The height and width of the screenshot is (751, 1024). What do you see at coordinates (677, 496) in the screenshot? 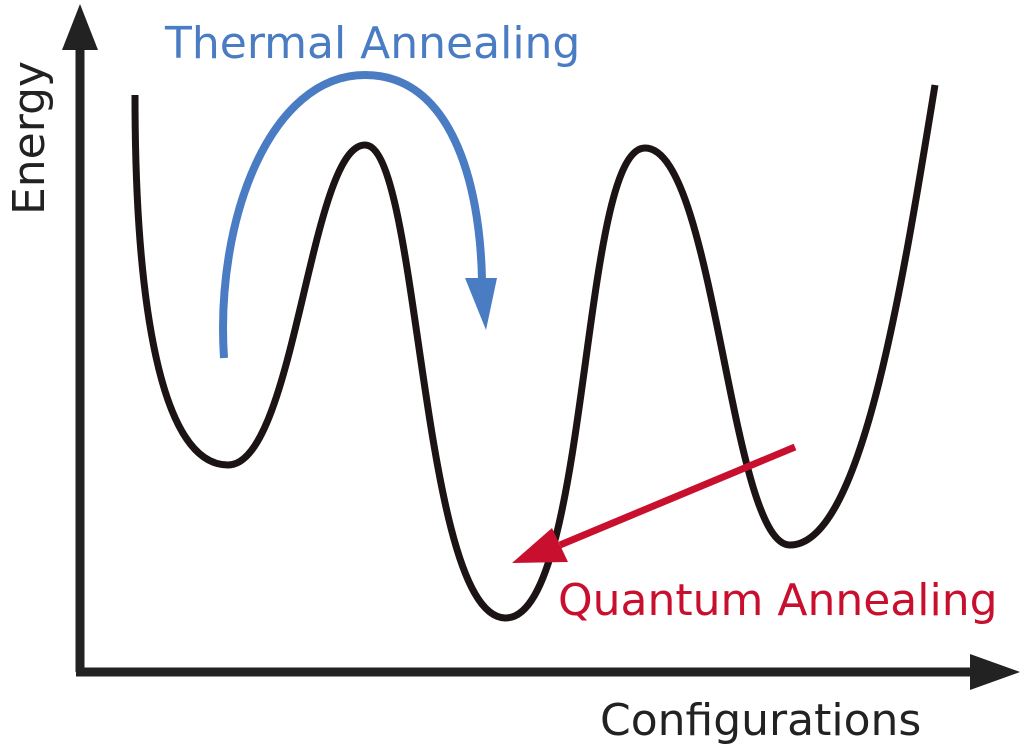
I see `quantum-arrow` at bounding box center [677, 496].